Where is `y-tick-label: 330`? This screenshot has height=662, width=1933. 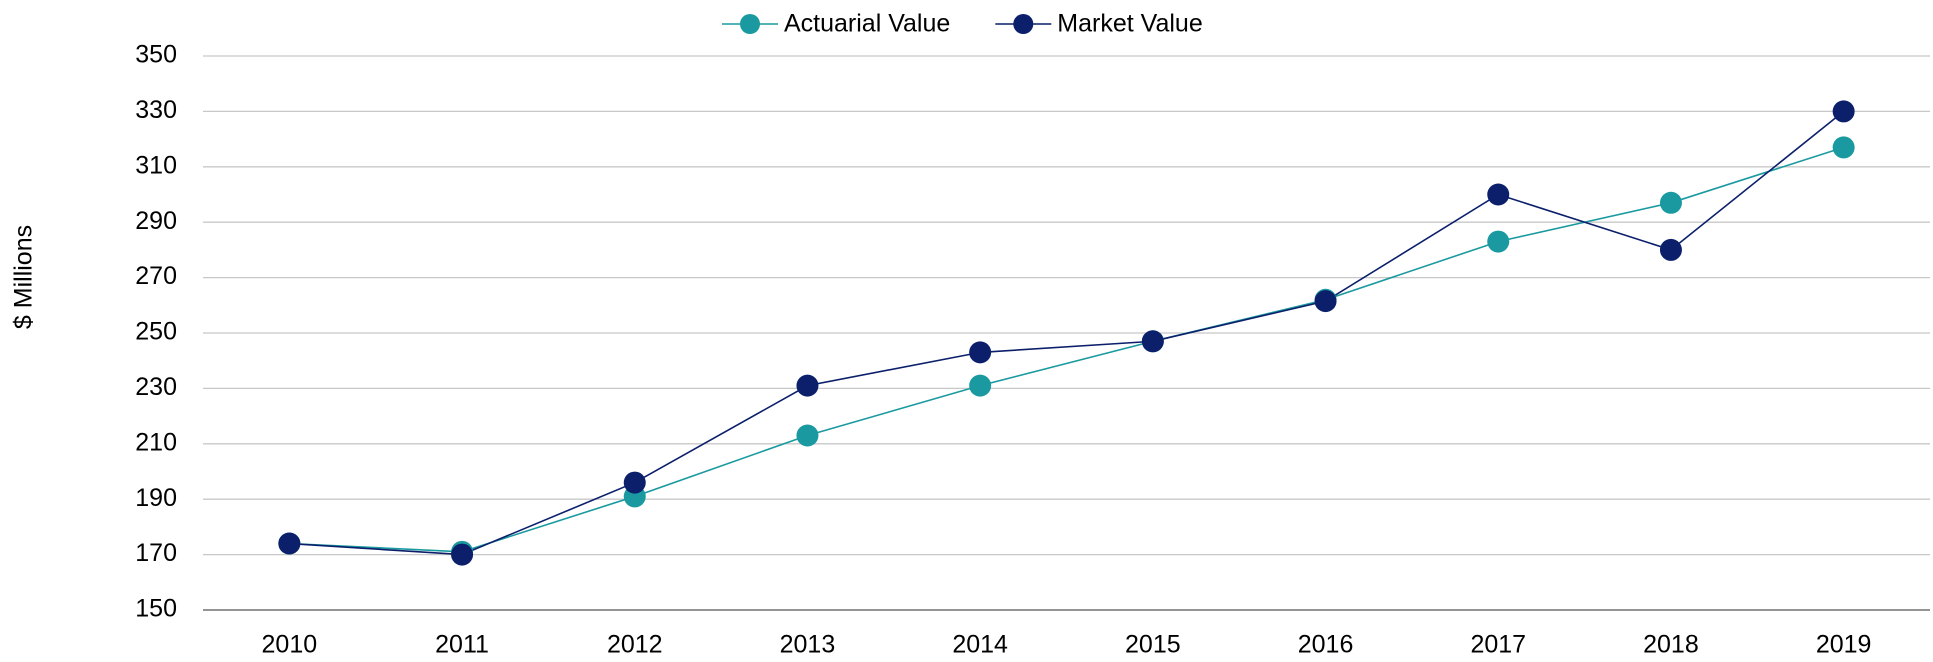 y-tick-label: 330 is located at coordinates (156, 110).